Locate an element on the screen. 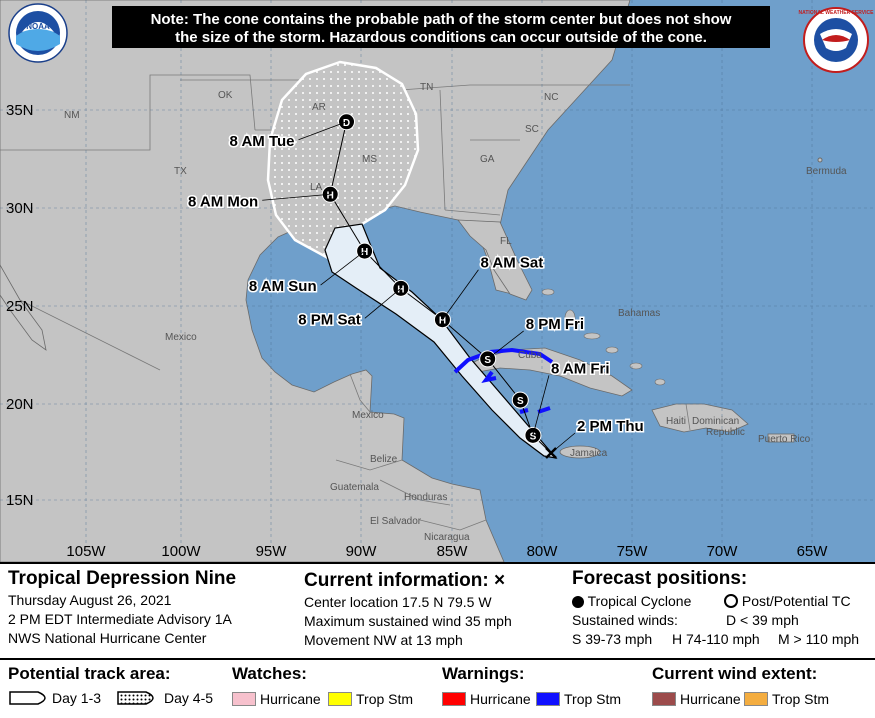 The height and width of the screenshot is (718, 875). longitude-labels: 105W 100W 95W 90W 85W 80W 75W 70W 65W is located at coordinates (447, 551).